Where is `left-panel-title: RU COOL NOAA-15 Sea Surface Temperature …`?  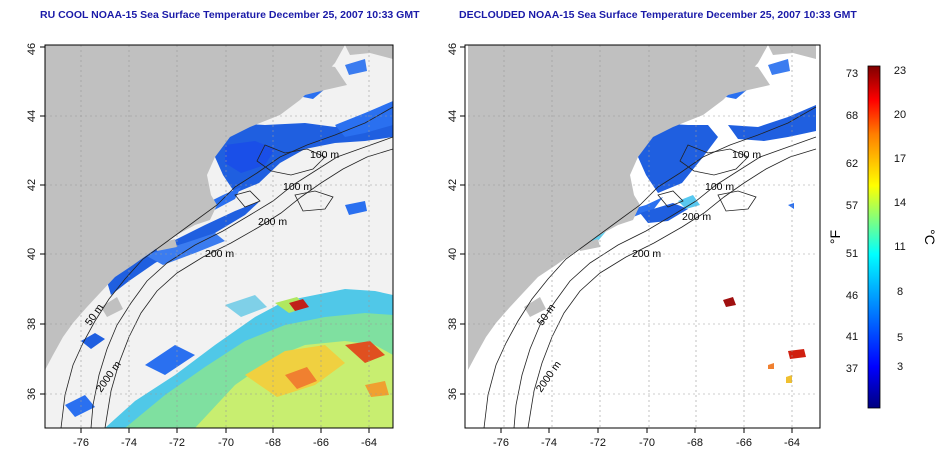 left-panel-title: RU COOL NOAA-15 Sea Surface Temperature … is located at coordinates (230, 15).